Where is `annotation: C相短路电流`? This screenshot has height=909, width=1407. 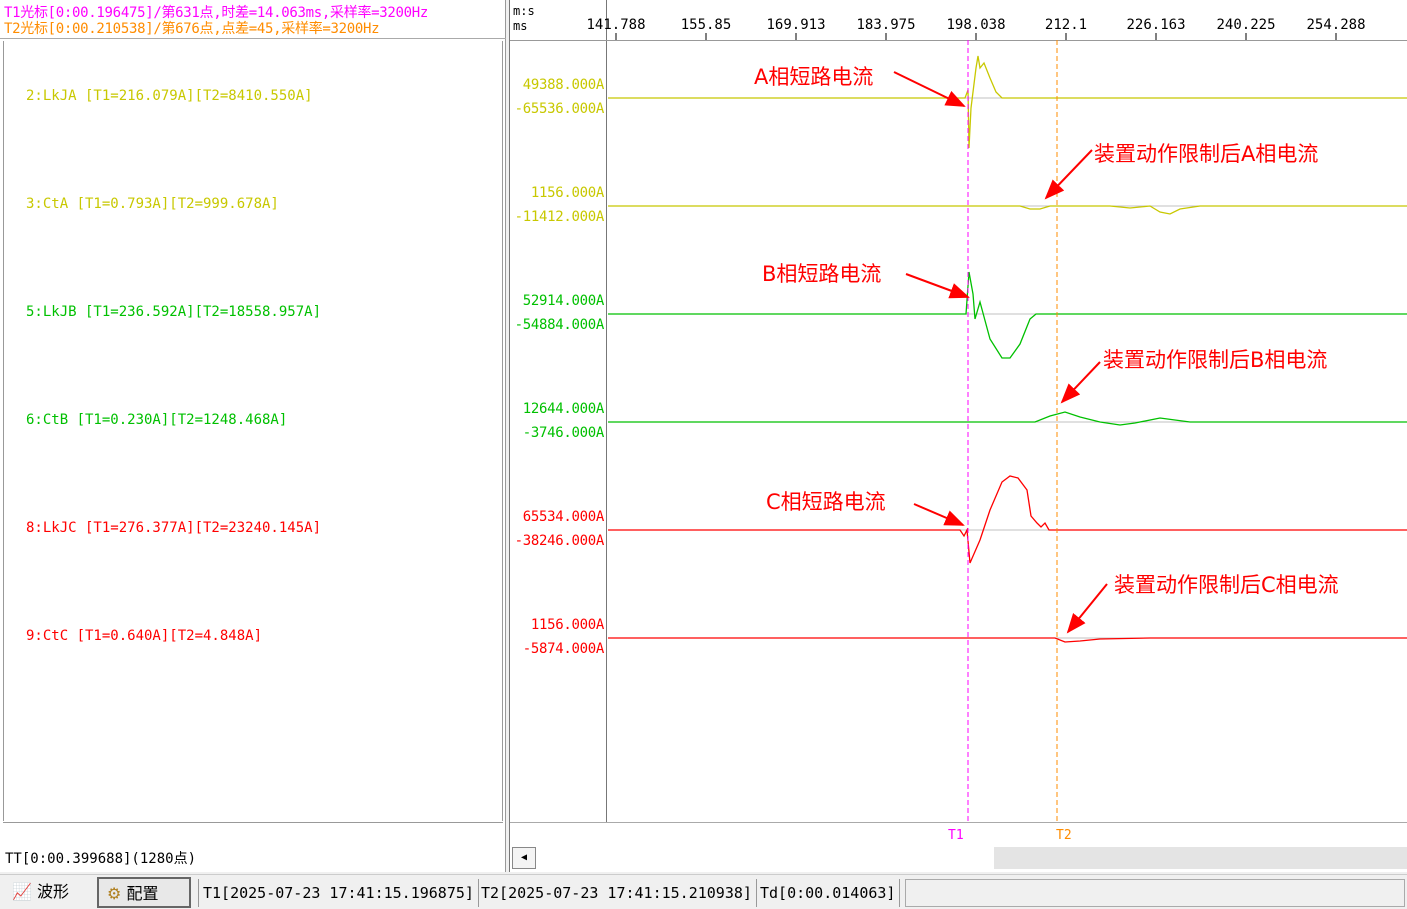 annotation: C相短路电流 is located at coordinates (826, 502).